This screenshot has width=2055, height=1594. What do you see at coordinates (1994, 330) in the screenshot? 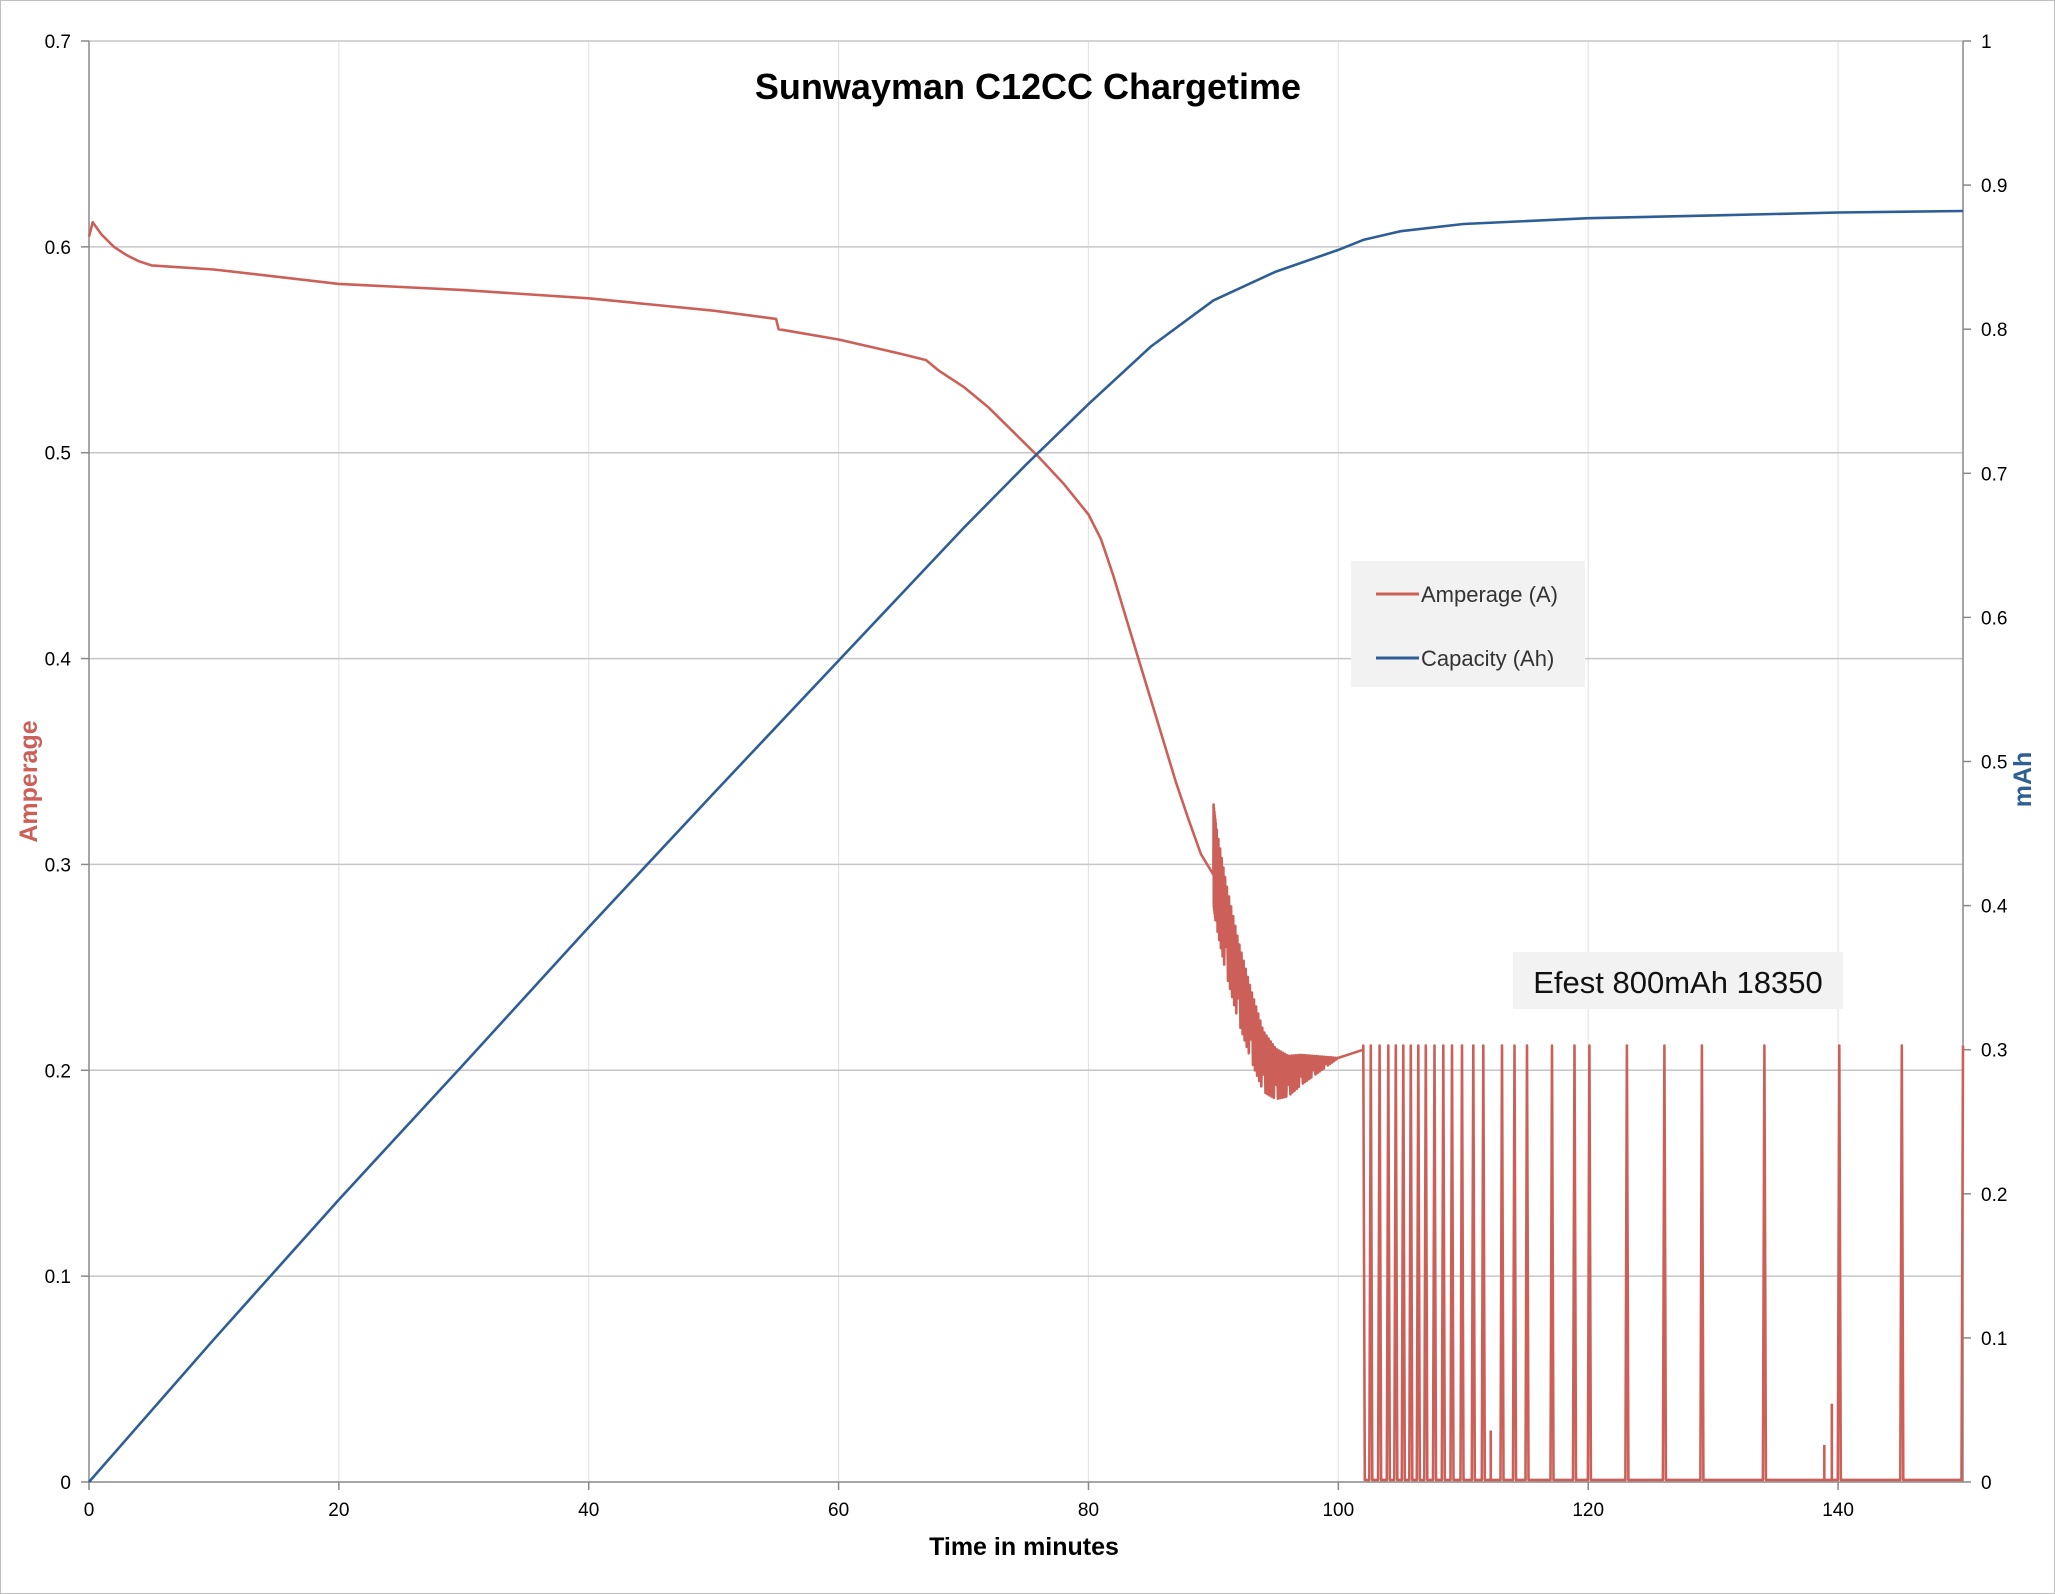
I see `y-right-tick-label: 0.8` at bounding box center [1994, 330].